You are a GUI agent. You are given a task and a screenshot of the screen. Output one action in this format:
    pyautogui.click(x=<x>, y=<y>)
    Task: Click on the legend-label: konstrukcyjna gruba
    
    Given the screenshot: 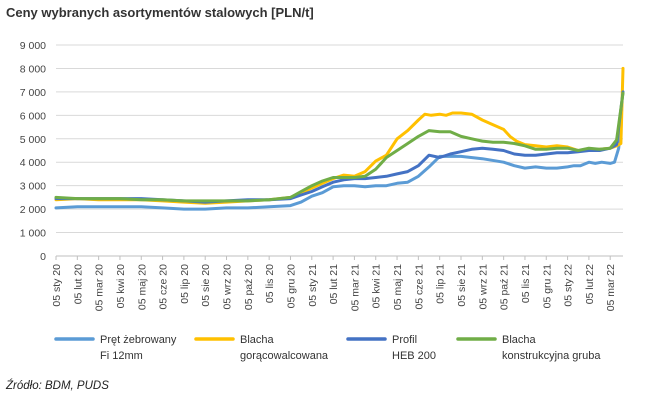 What is the action you would take?
    pyautogui.click(x=551, y=356)
    